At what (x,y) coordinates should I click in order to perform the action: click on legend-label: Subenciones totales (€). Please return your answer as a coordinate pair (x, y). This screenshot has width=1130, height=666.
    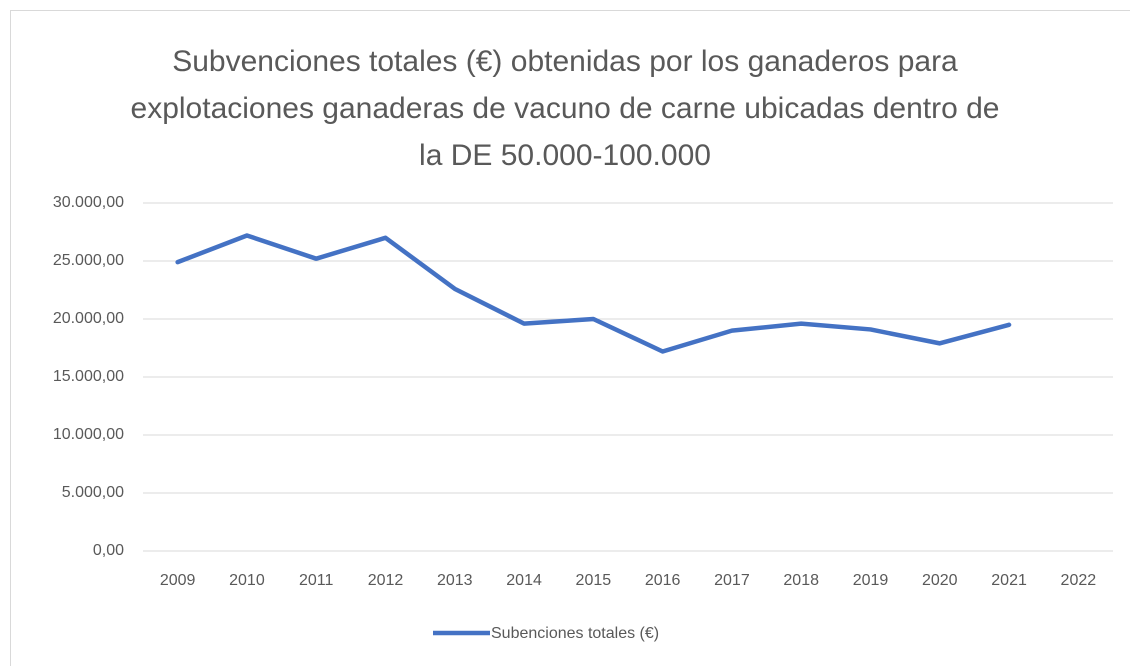
    Looking at the image, I should click on (575, 633).